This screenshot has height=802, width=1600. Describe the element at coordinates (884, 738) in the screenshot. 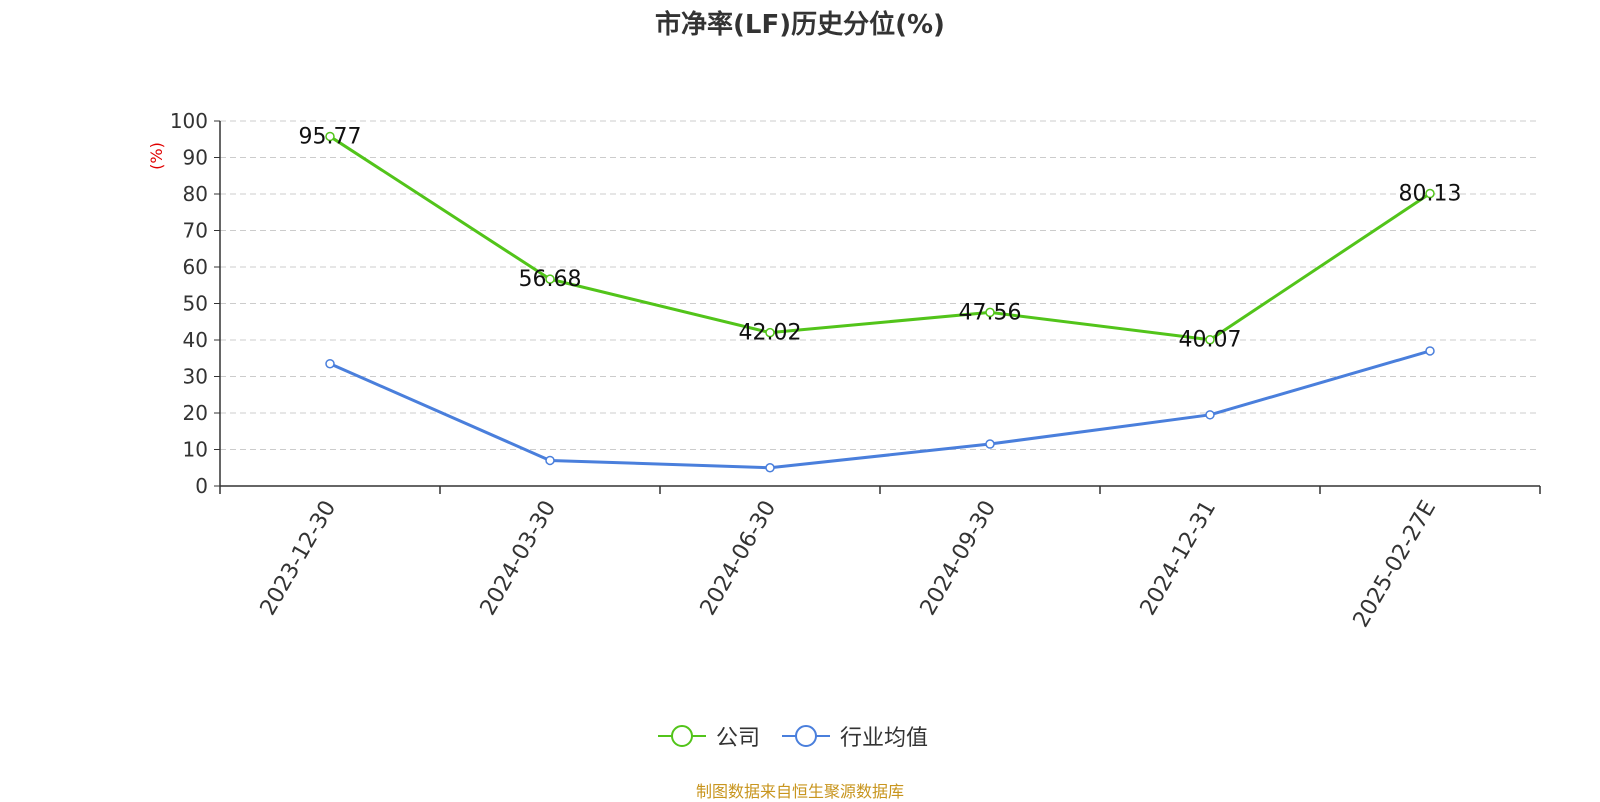

I see `legend-label-industry: 行业均值` at that location.